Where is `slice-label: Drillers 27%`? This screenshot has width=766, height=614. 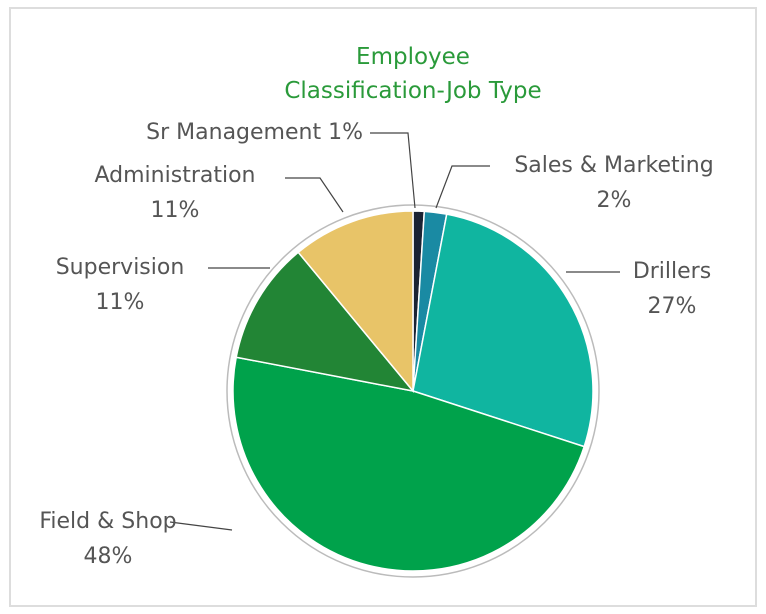
slice-label: Drillers 27% is located at coordinates (672, 289).